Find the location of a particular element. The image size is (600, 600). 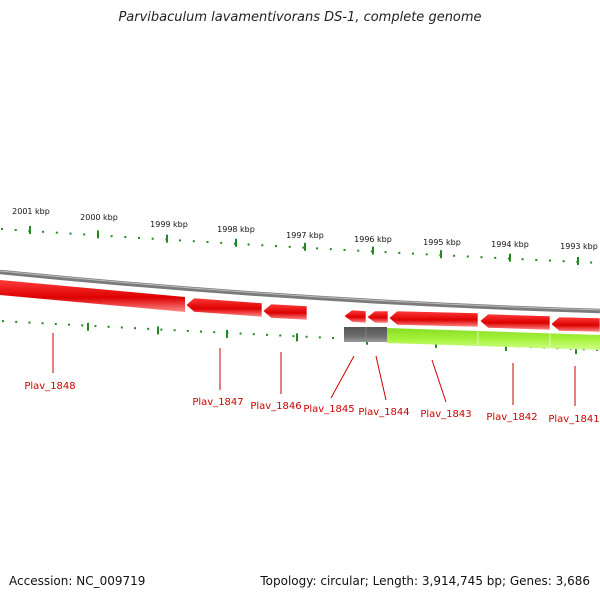

gene-label: Plav_1843 is located at coordinates (445, 414).